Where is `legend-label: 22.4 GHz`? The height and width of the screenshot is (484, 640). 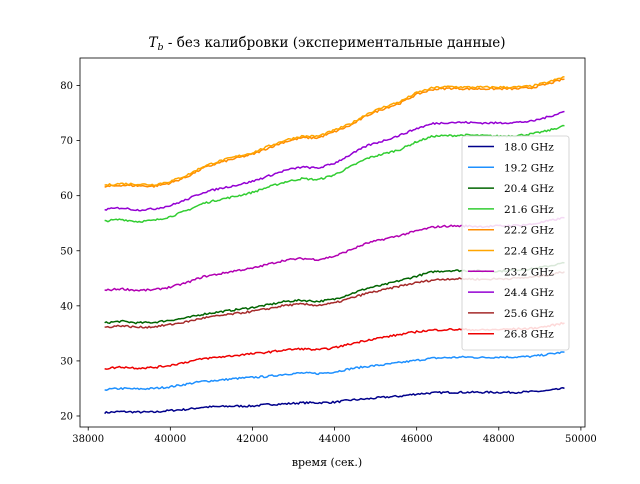 legend-label: 22.4 GHz is located at coordinates (529, 252).